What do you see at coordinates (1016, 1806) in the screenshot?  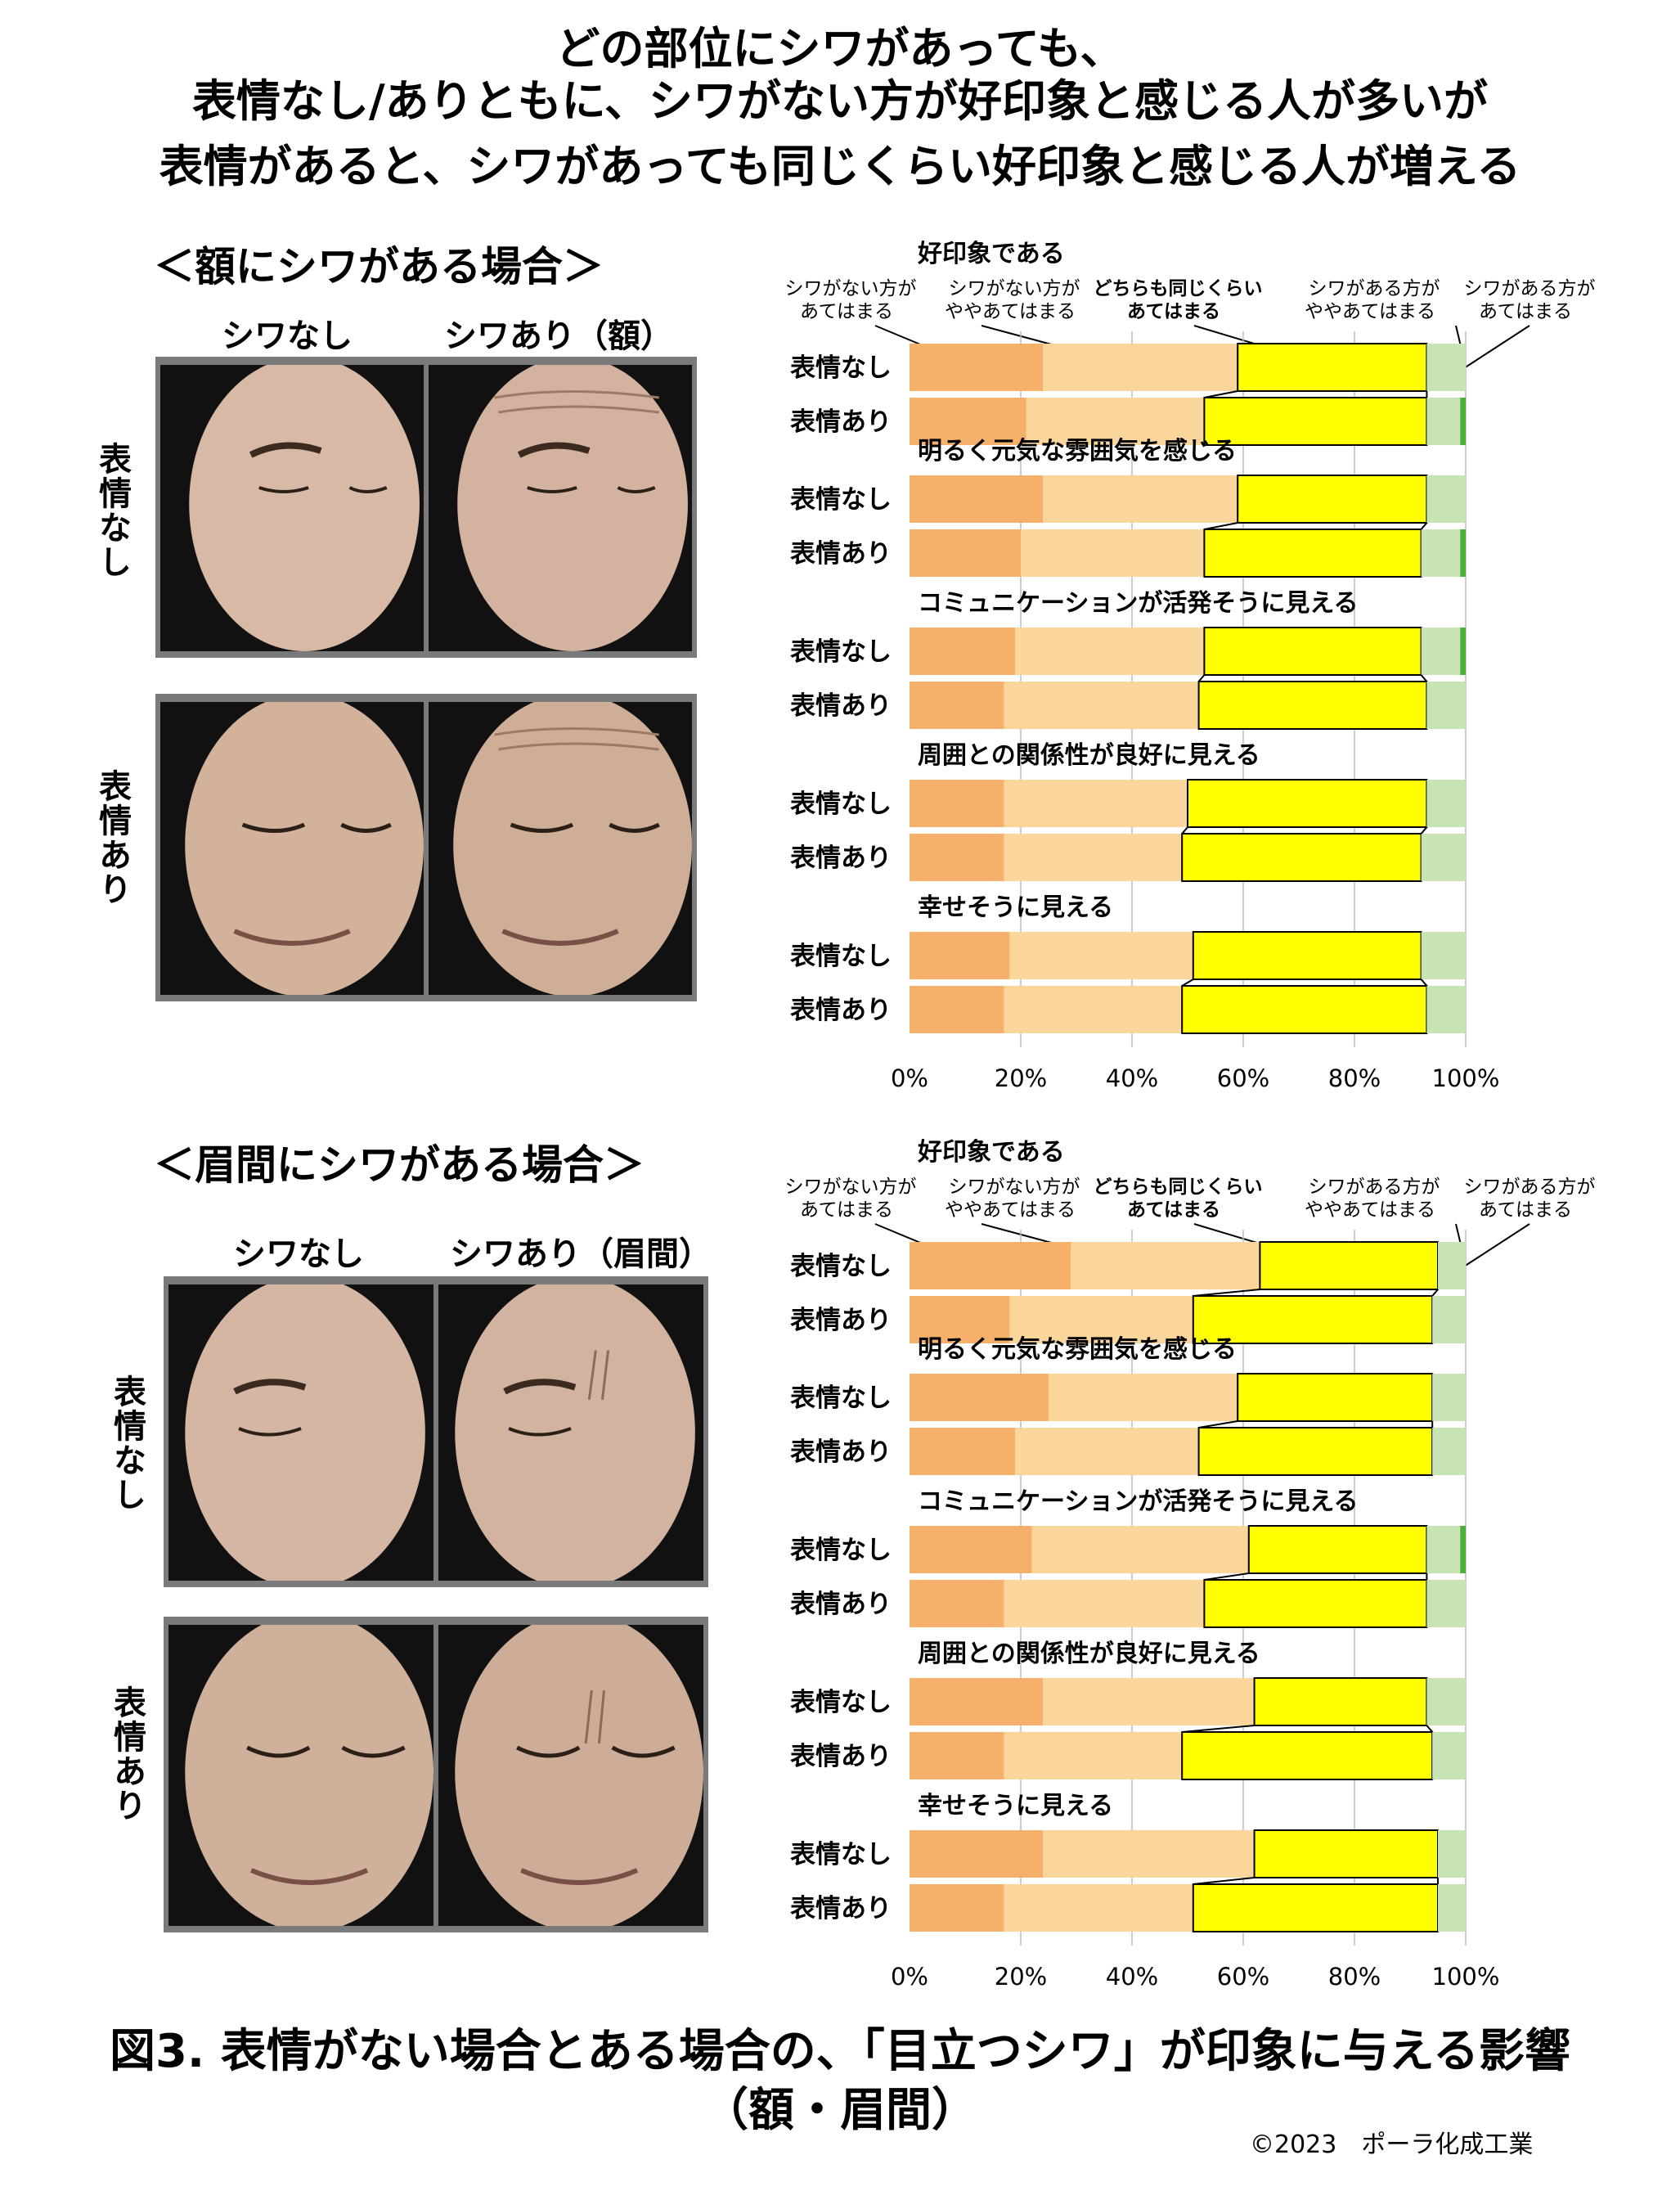 I see `group-title: 幸せそうに見える` at bounding box center [1016, 1806].